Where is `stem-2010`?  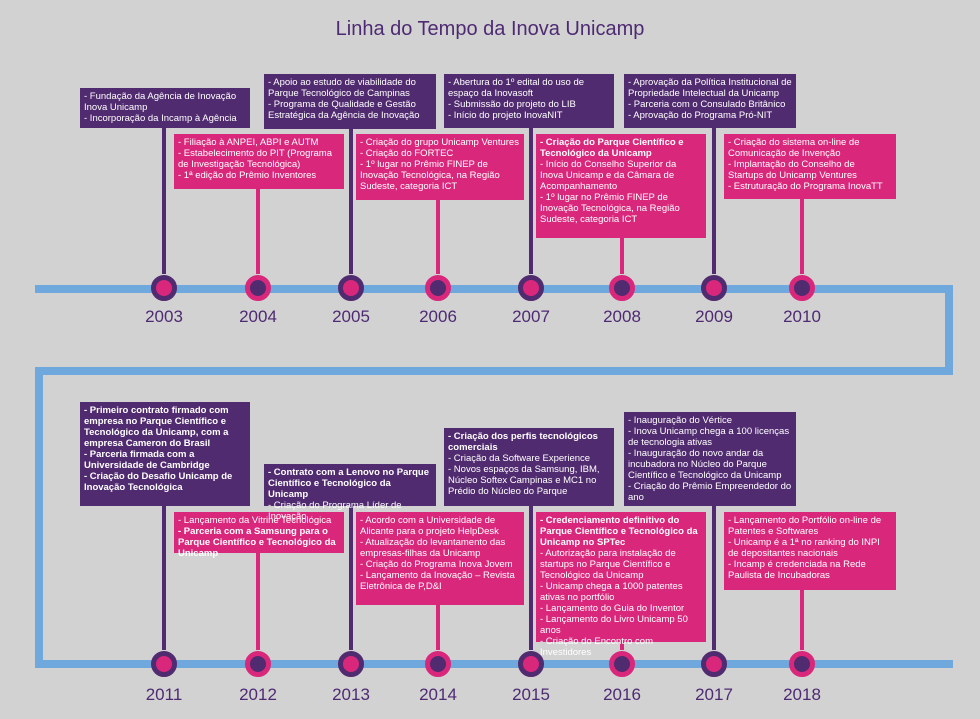 stem-2010 is located at coordinates (802, 236).